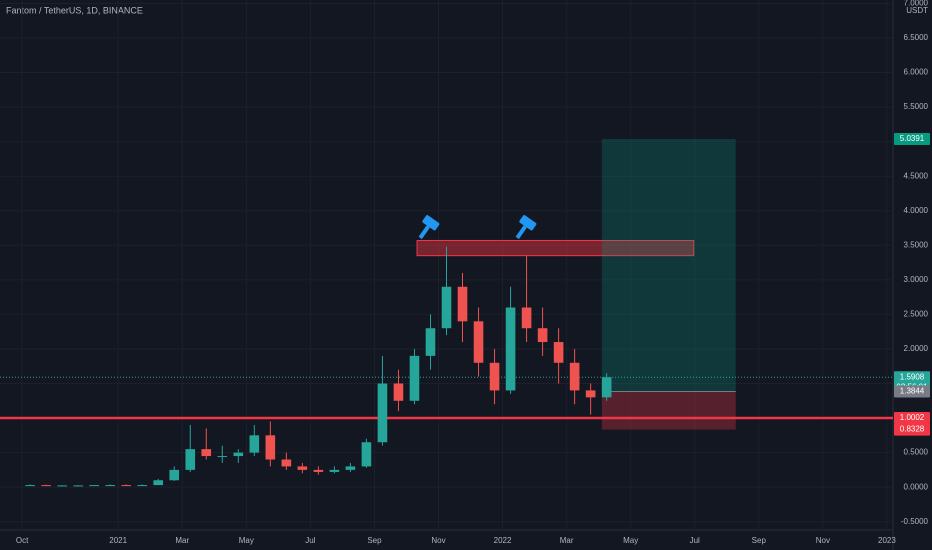 Image resolution: width=932 pixels, height=550 pixels. What do you see at coordinates (916, 314) in the screenshot?
I see `y-tick-label: 2.5000` at bounding box center [916, 314].